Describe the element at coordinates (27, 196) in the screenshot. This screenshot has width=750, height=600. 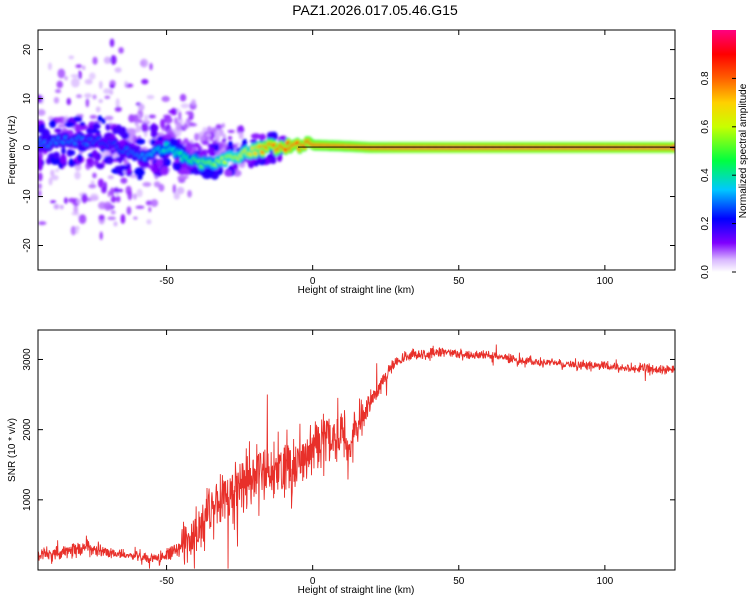
I see `spectrogram-ytick-label: -10` at that location.